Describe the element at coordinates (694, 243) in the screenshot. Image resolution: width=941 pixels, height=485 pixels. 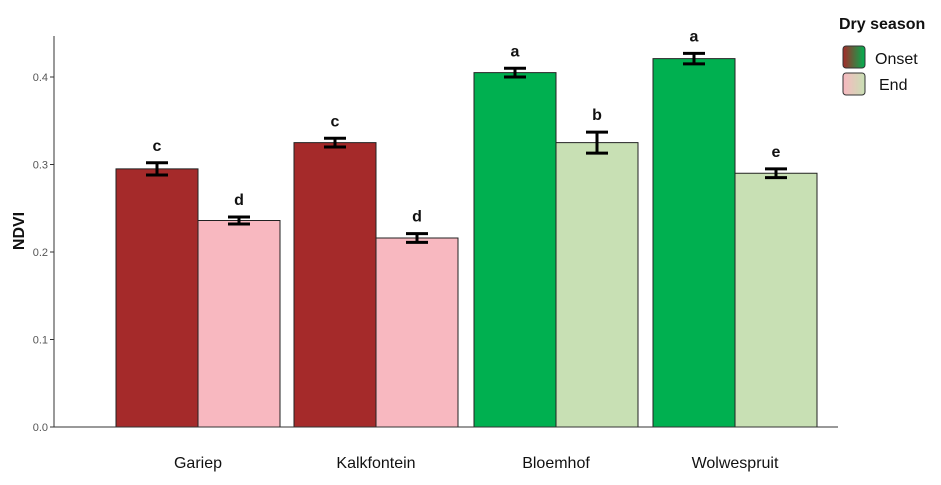
I see `bar-wolwespruit-onset` at that location.